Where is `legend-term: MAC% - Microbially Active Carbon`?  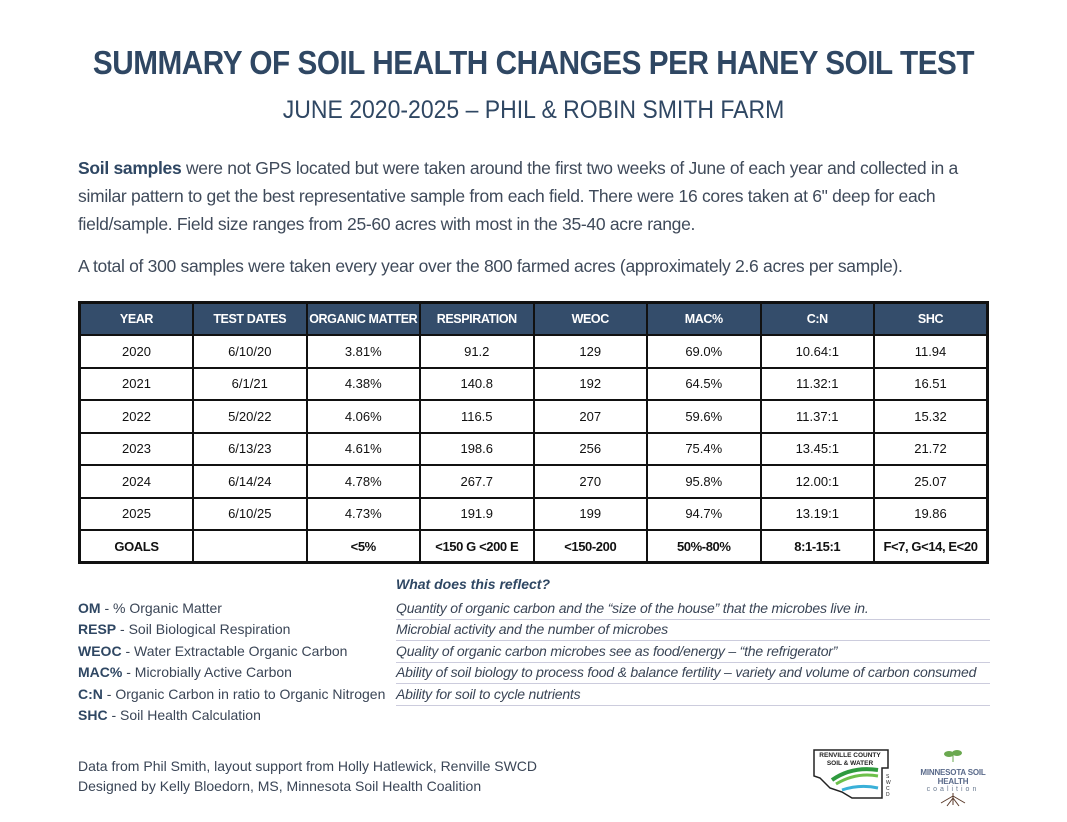 legend-term: MAC% - Microbially Active Carbon is located at coordinates (185, 672).